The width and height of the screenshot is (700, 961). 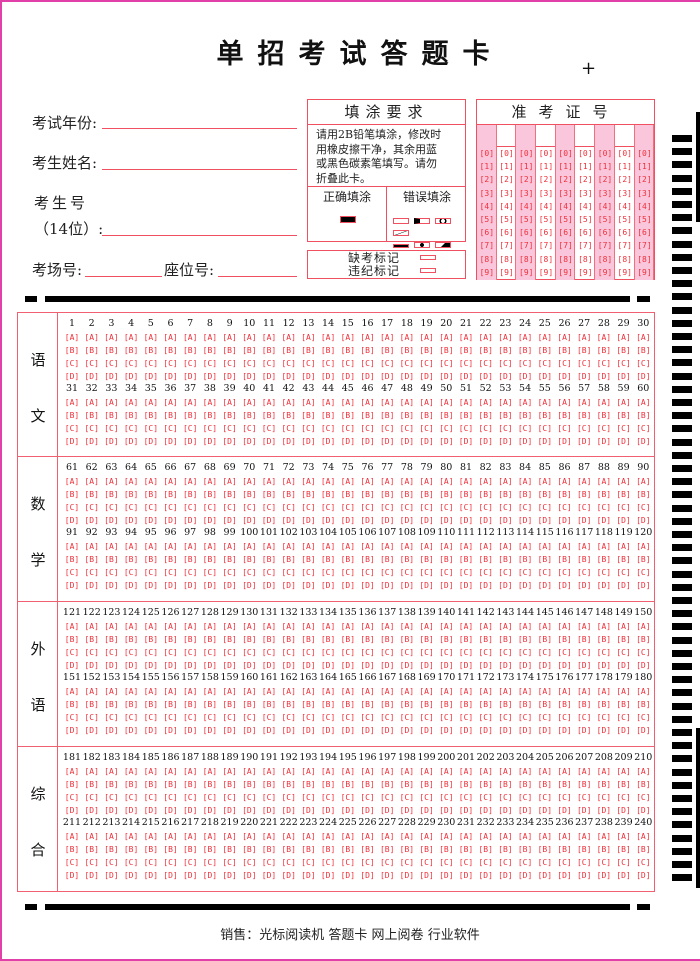 I want to click on student-no-field, so click(x=199, y=235).